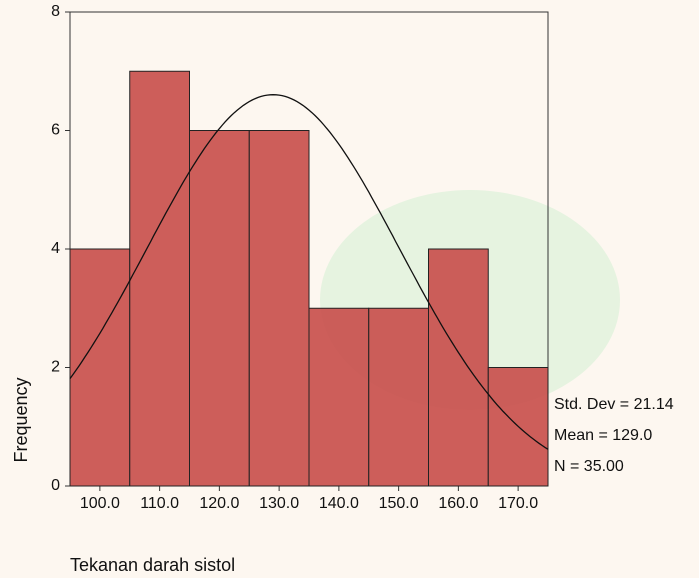 This screenshot has height=578, width=699. I want to click on x-tick-label: 150.0, so click(399, 503).